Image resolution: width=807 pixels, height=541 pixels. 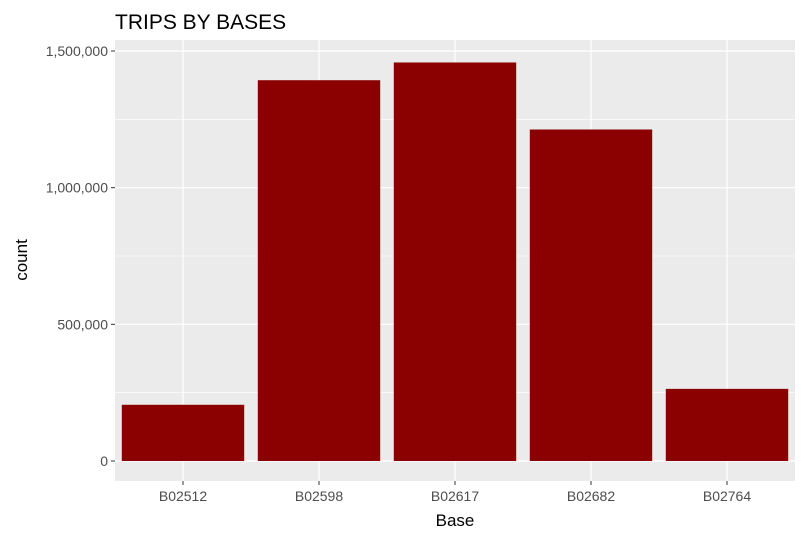 What do you see at coordinates (77, 188) in the screenshot?
I see `y-tick-label: 1,000,000` at bounding box center [77, 188].